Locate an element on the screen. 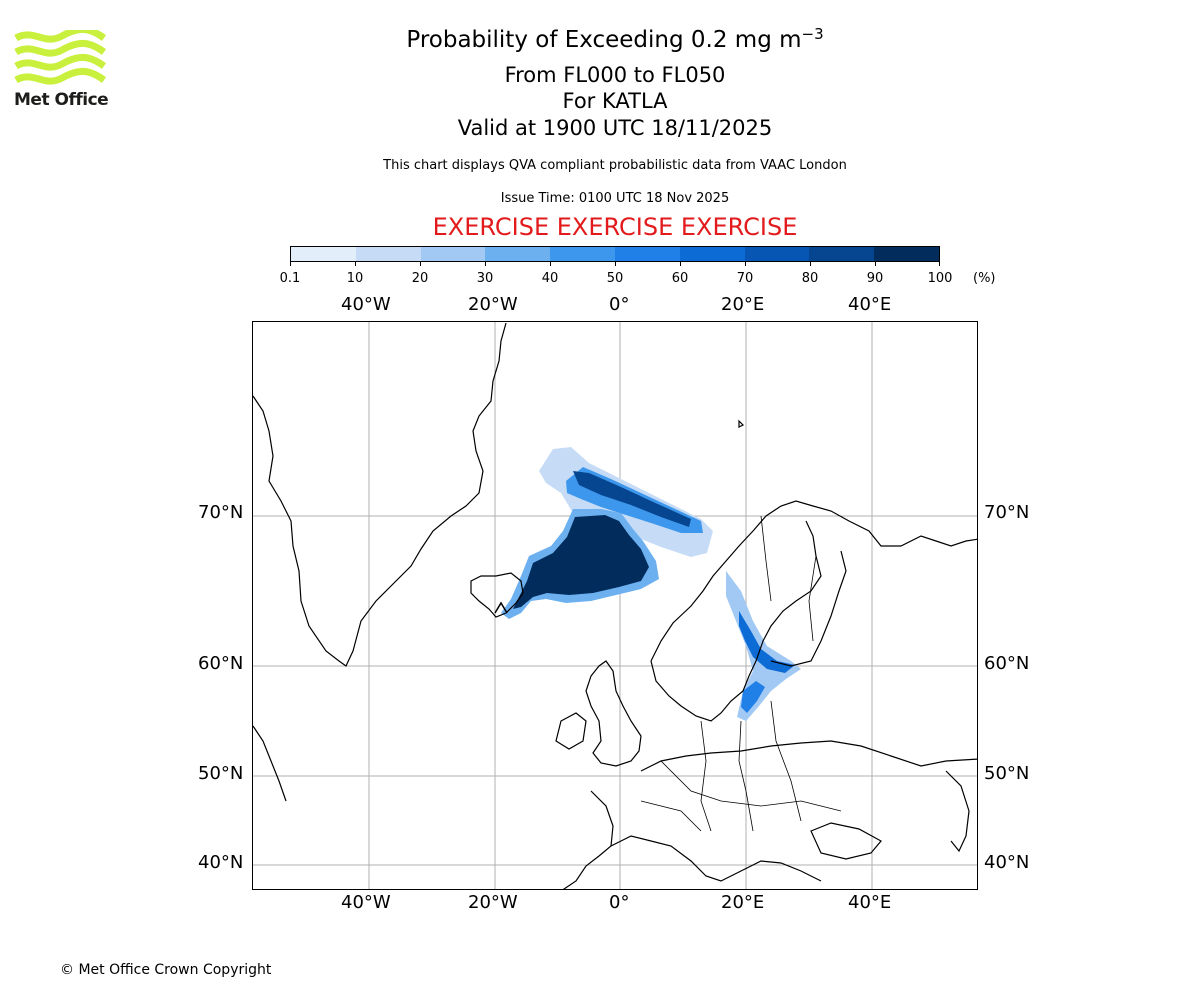  lat-label-left: 50°N is located at coordinates (221, 773).